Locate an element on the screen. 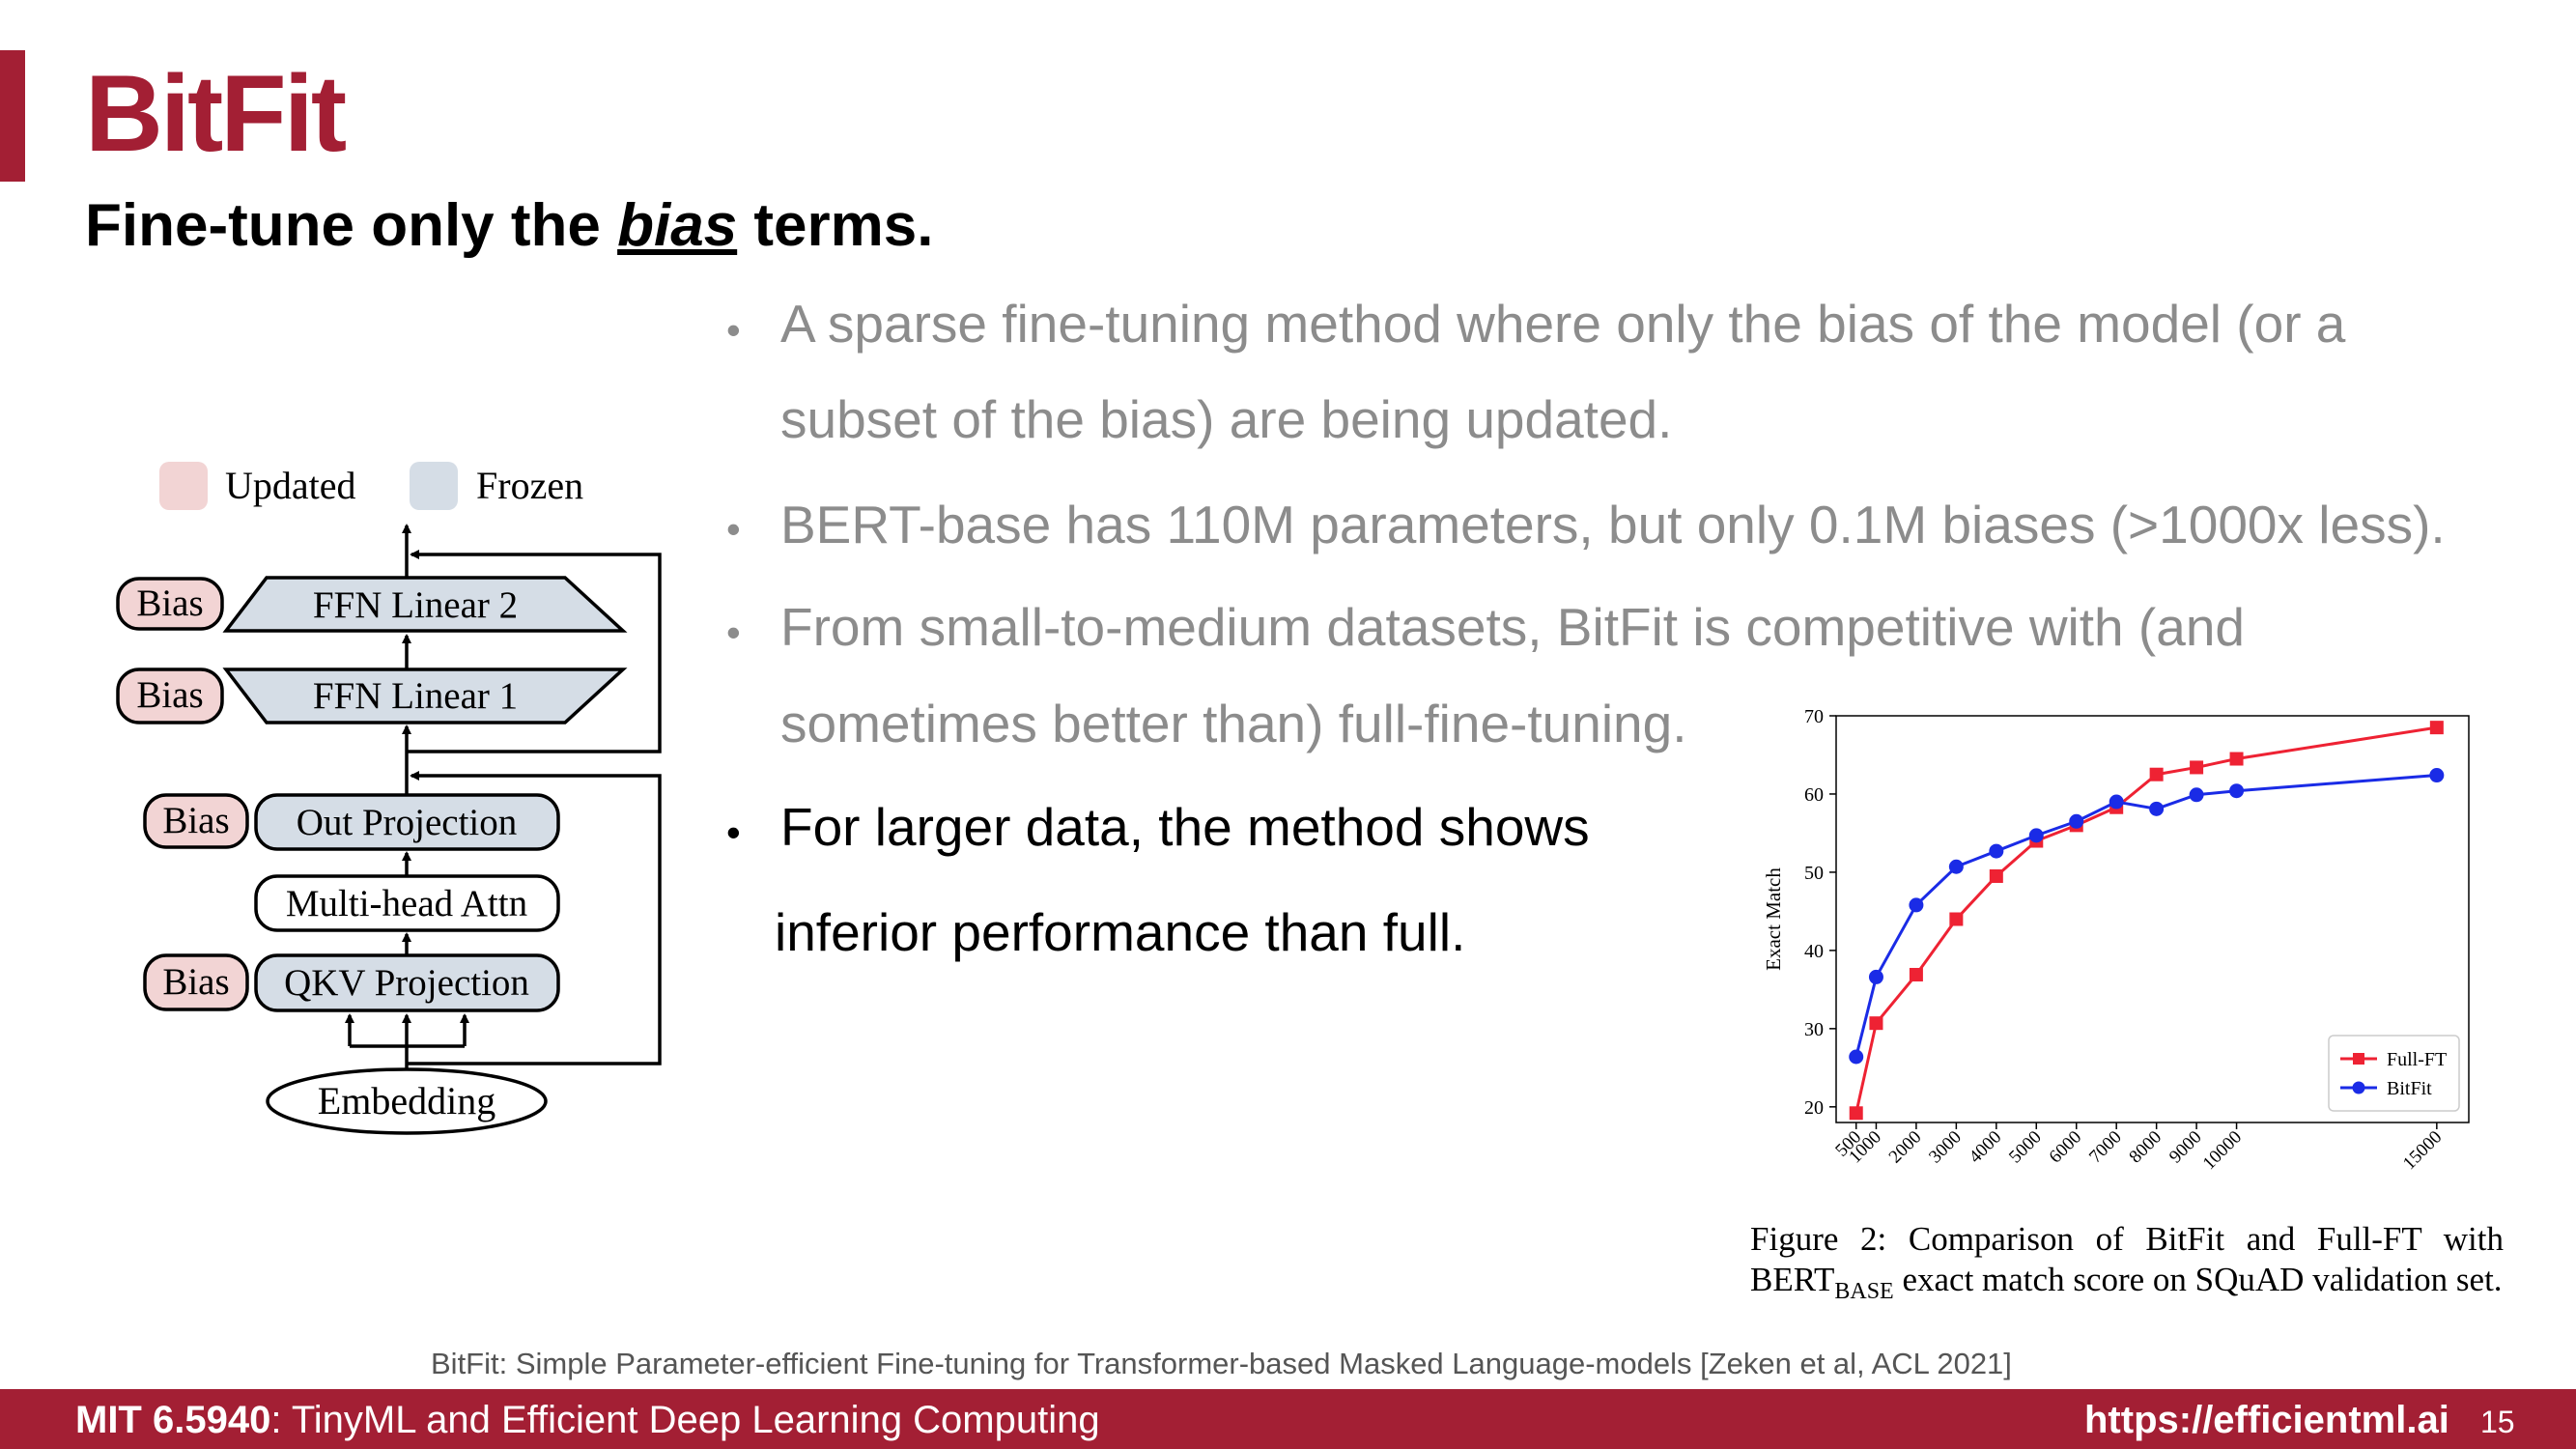 The width and height of the screenshot is (2576, 1449). bias-ffn2-label: Bias is located at coordinates (169, 603).